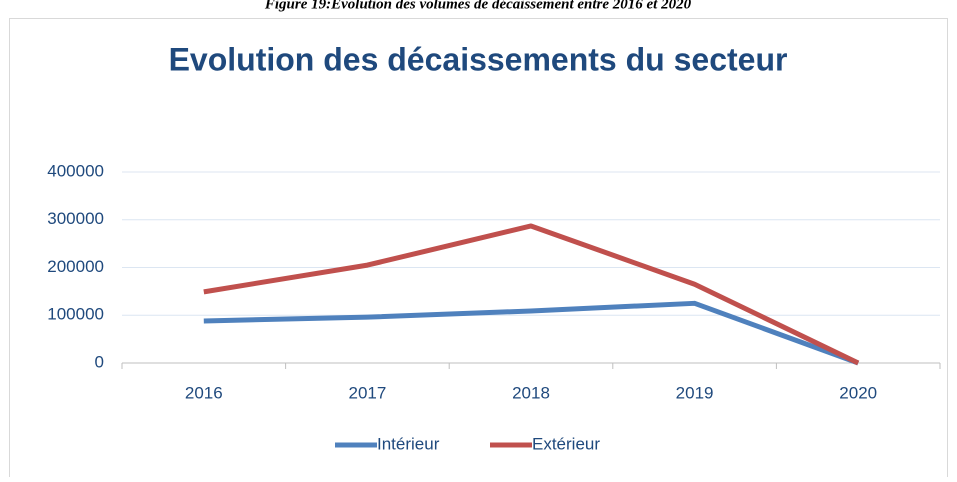 This screenshot has height=482, width=957. What do you see at coordinates (858, 392) in the screenshot?
I see `x-tick-label: 2020` at bounding box center [858, 392].